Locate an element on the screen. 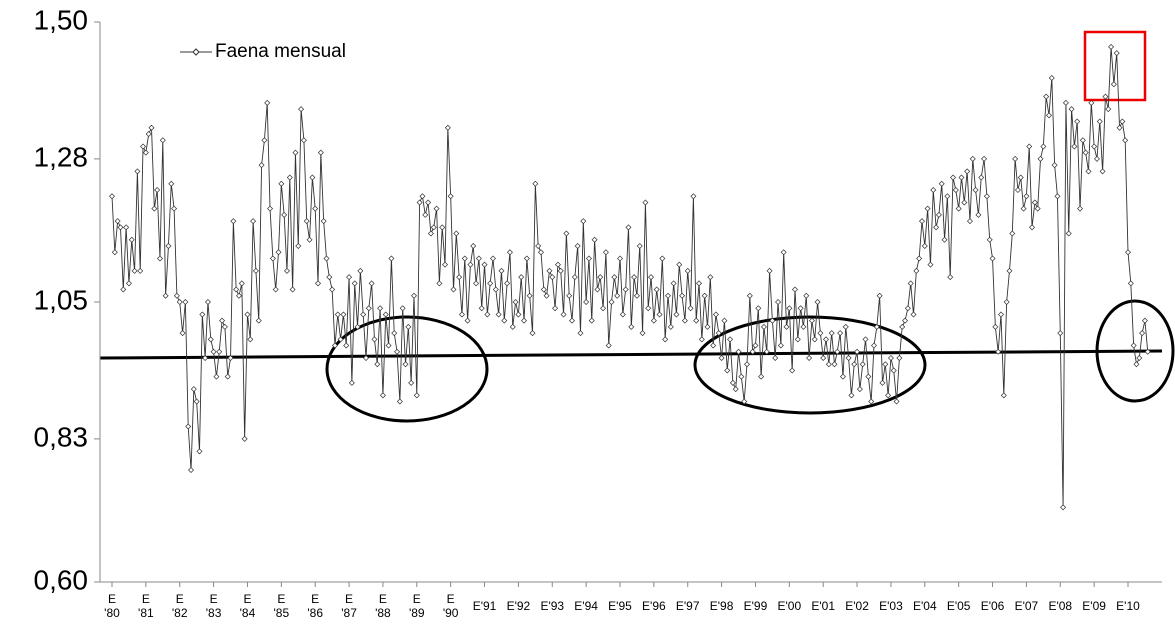 The image size is (1175, 630). x-tick-label: E '80 is located at coordinates (112, 606).